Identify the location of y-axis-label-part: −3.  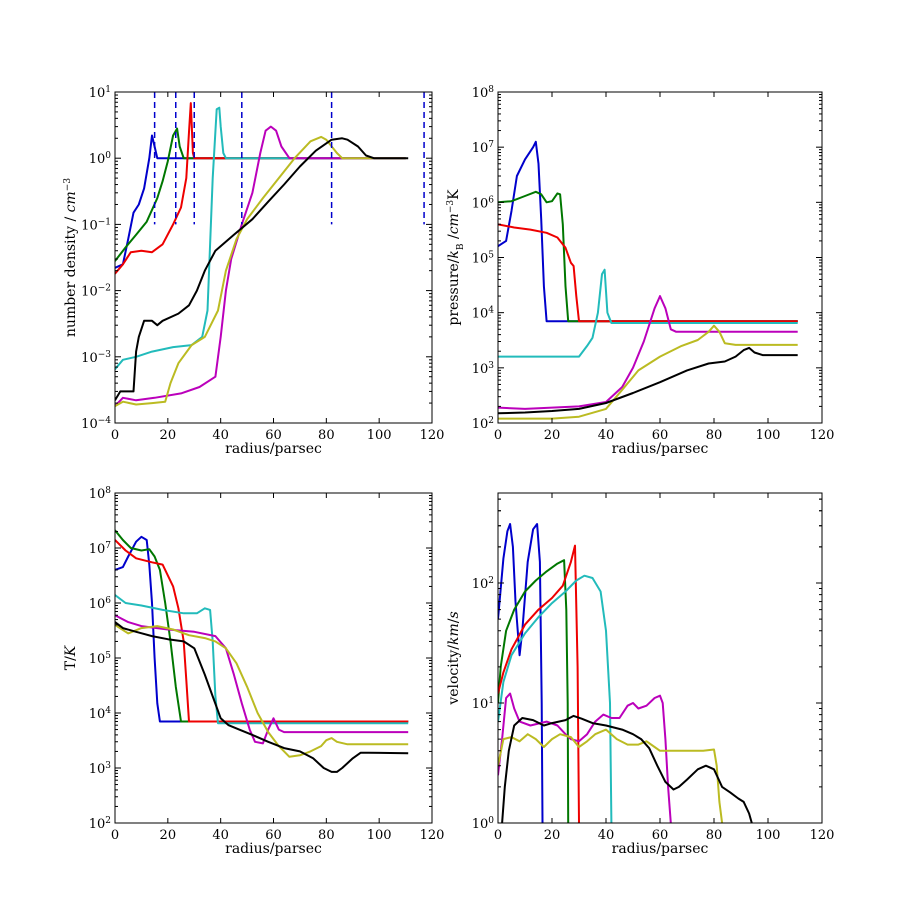
(451, 207).